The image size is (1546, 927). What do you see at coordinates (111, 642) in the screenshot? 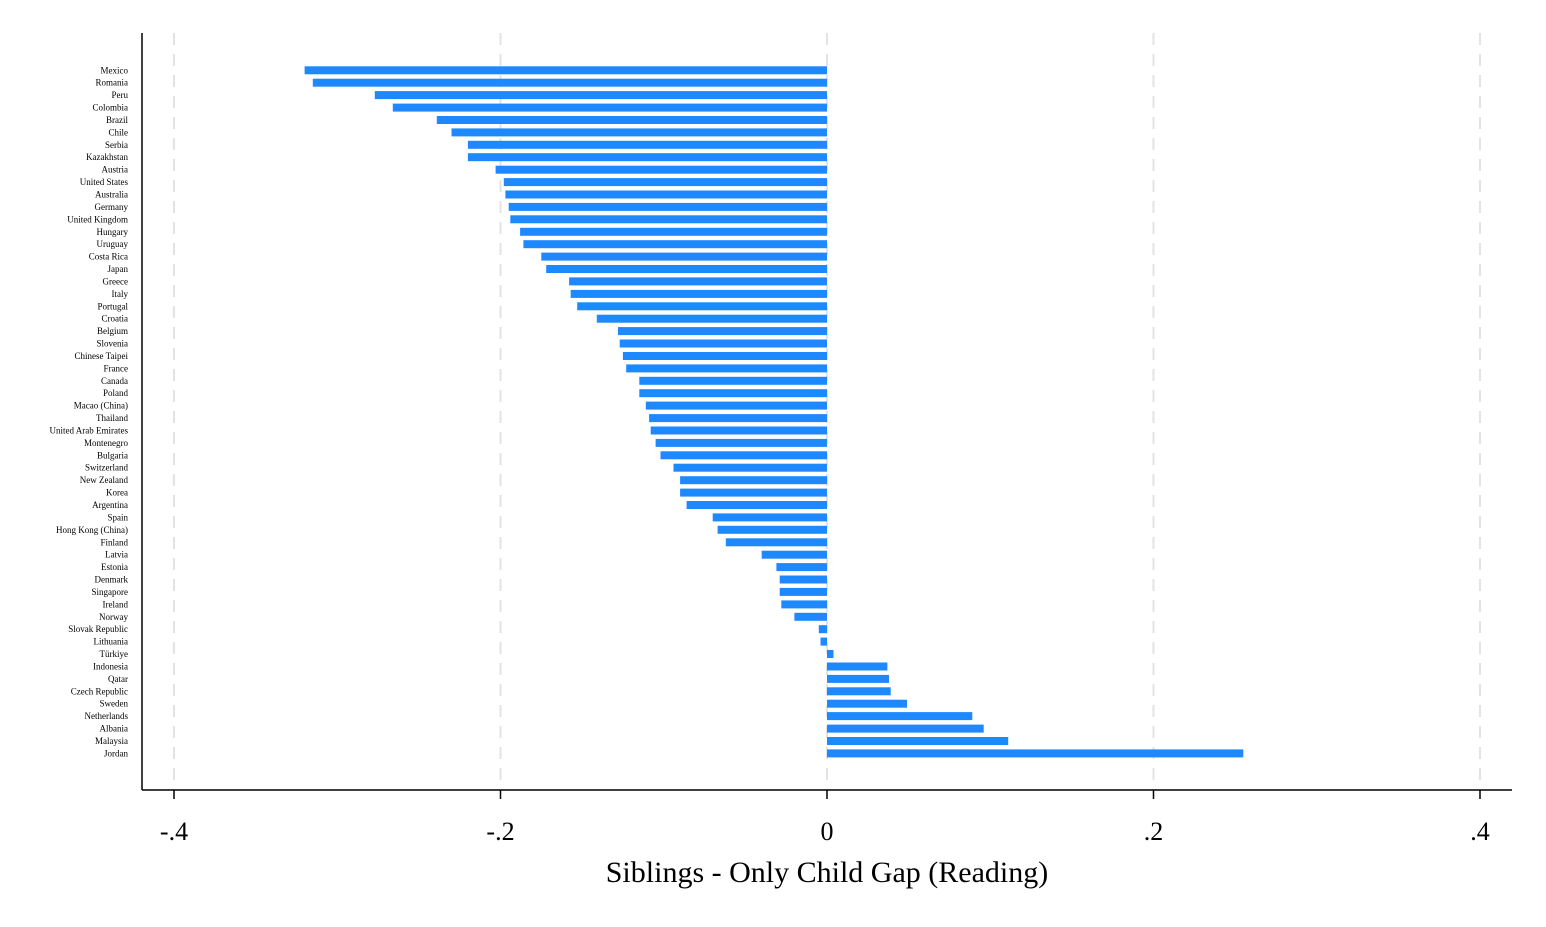
I see `category-label: Lithuania` at bounding box center [111, 642].